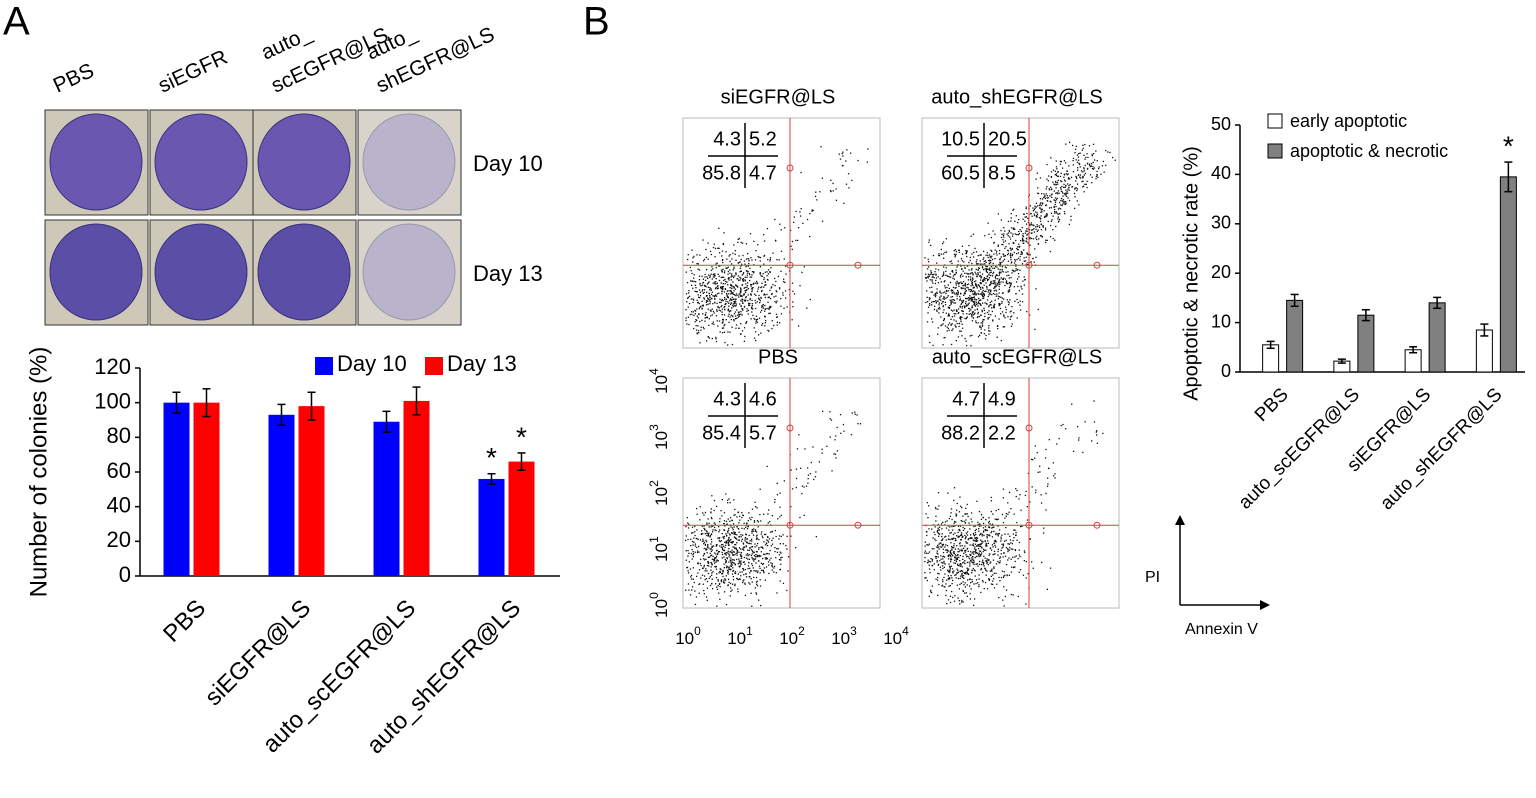  What do you see at coordinates (790, 168) in the screenshot?
I see `gate-handle` at bounding box center [790, 168].